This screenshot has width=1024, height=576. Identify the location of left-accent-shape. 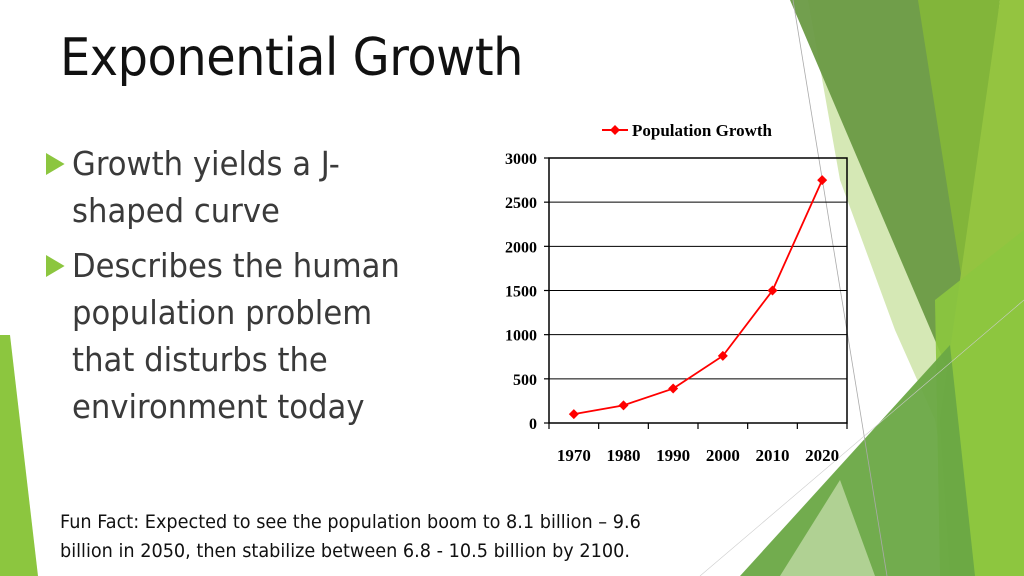
(19, 455).